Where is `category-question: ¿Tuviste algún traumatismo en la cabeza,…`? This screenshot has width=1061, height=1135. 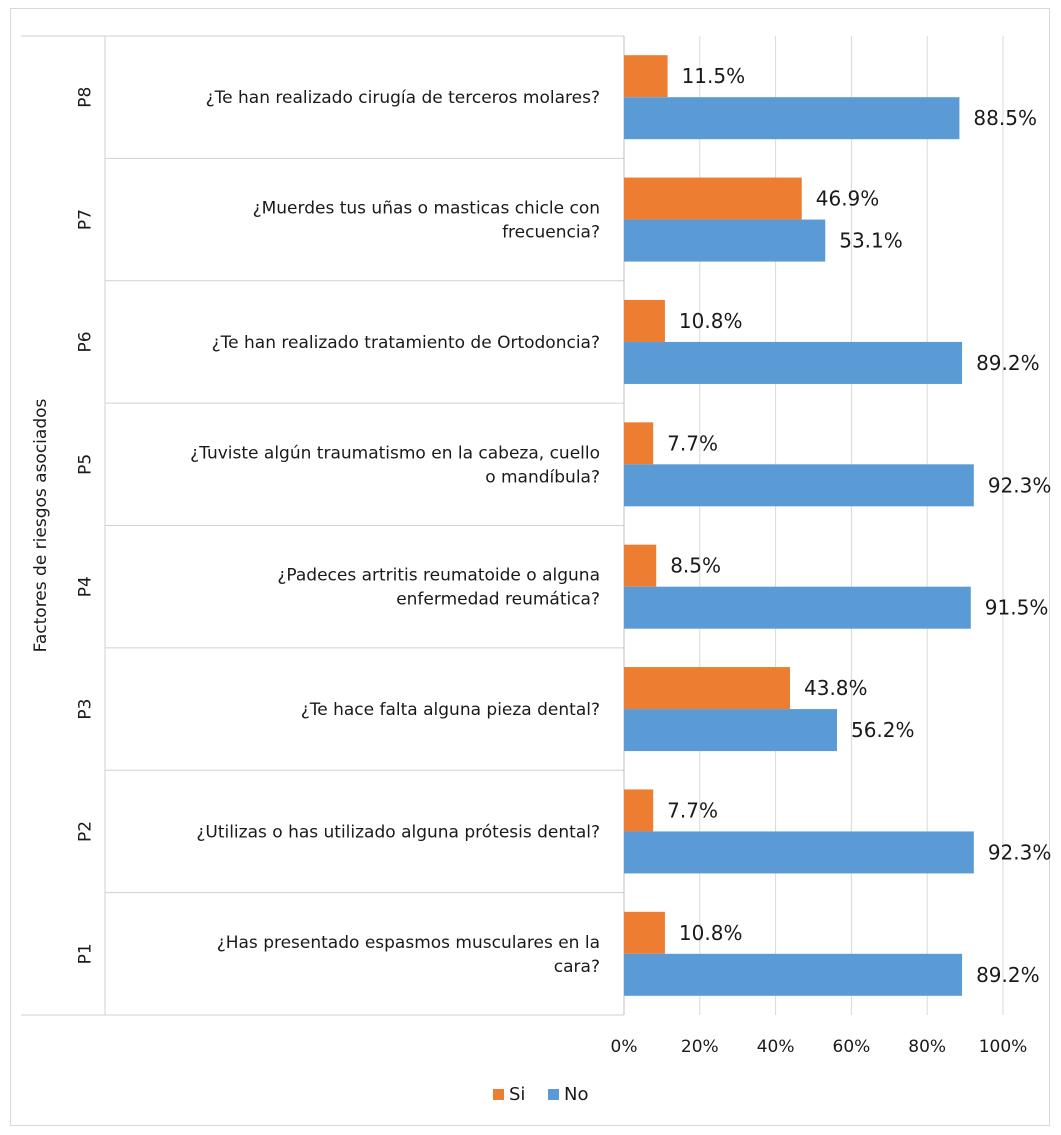
category-question: ¿Tuviste algún traumatismo en la cabeza,… is located at coordinates (395, 453).